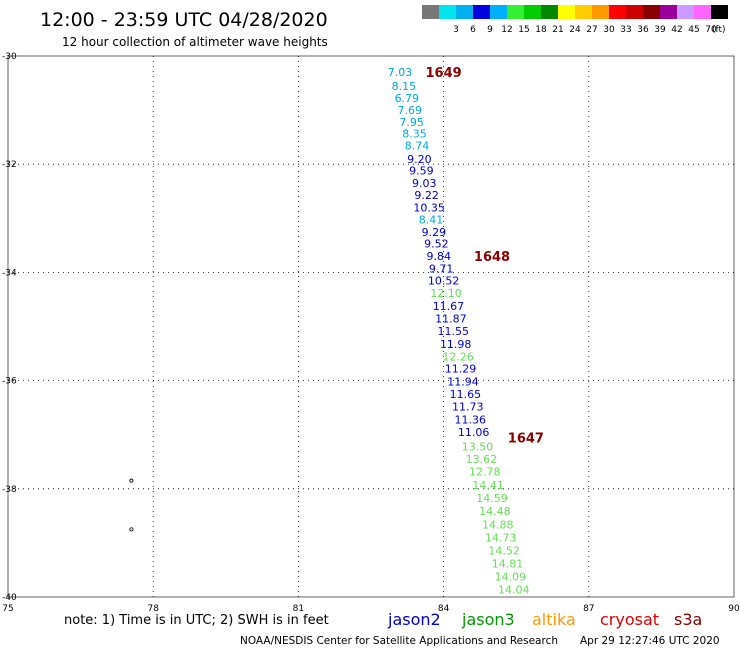 This screenshot has height=650, width=740. What do you see at coordinates (650, 641) in the screenshot?
I see `footer-timestamp: Apr 29 12:27:46 UTC 2020` at bounding box center [650, 641].